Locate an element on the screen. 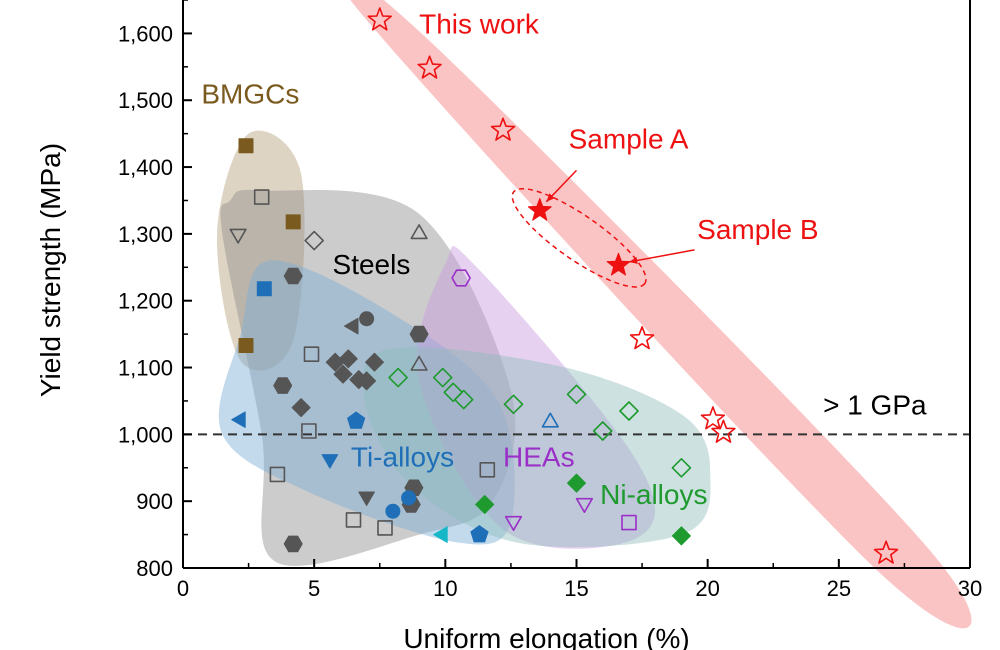 This screenshot has width=1000, height=650. y-tick-label: 1,100 is located at coordinates (145, 368).